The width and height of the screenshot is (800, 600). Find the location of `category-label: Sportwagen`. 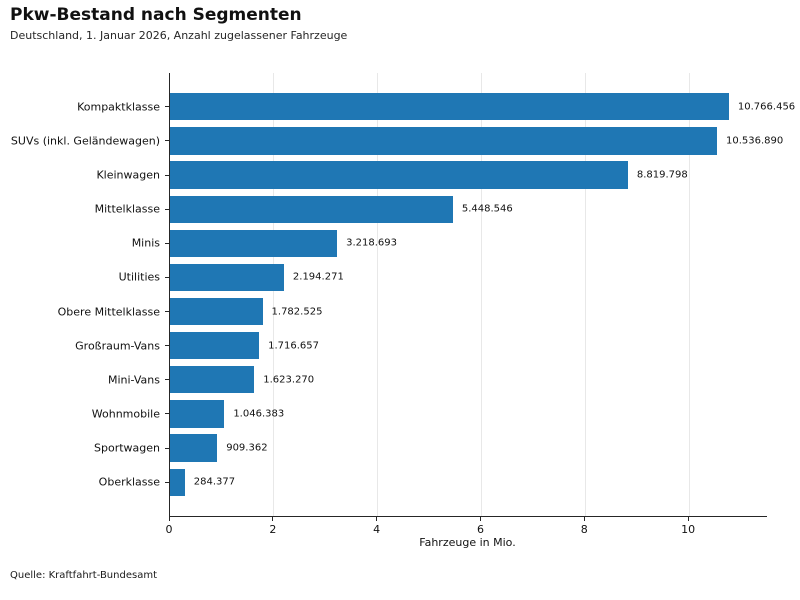

category-label: Sportwagen is located at coordinates (127, 448).